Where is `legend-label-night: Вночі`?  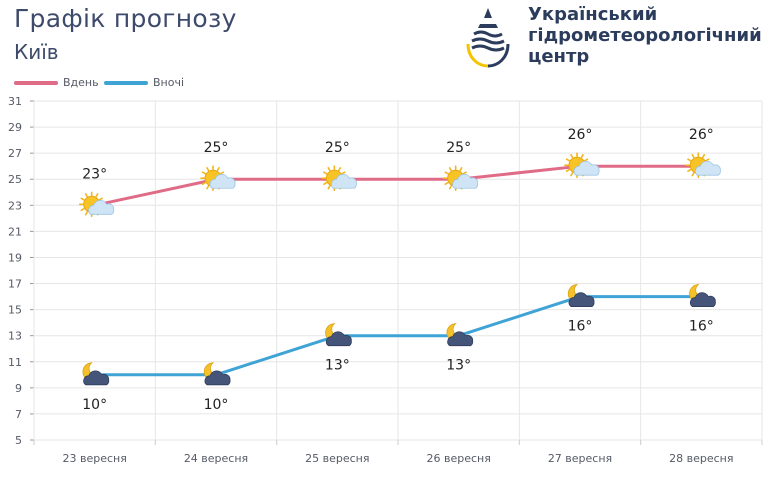 legend-label-night: Вночі is located at coordinates (169, 82).